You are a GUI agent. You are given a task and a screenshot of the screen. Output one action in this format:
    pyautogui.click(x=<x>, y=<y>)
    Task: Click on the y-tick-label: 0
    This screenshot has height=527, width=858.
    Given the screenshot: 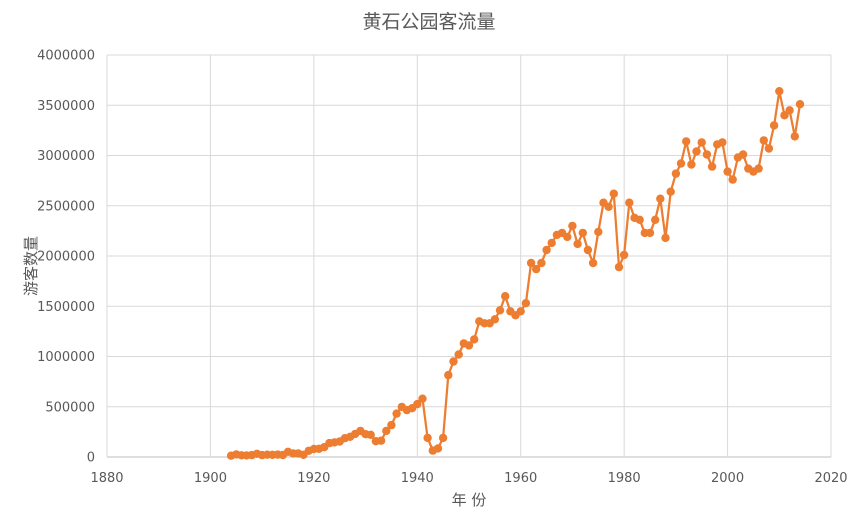 What is the action you would take?
    pyautogui.click(x=91, y=458)
    